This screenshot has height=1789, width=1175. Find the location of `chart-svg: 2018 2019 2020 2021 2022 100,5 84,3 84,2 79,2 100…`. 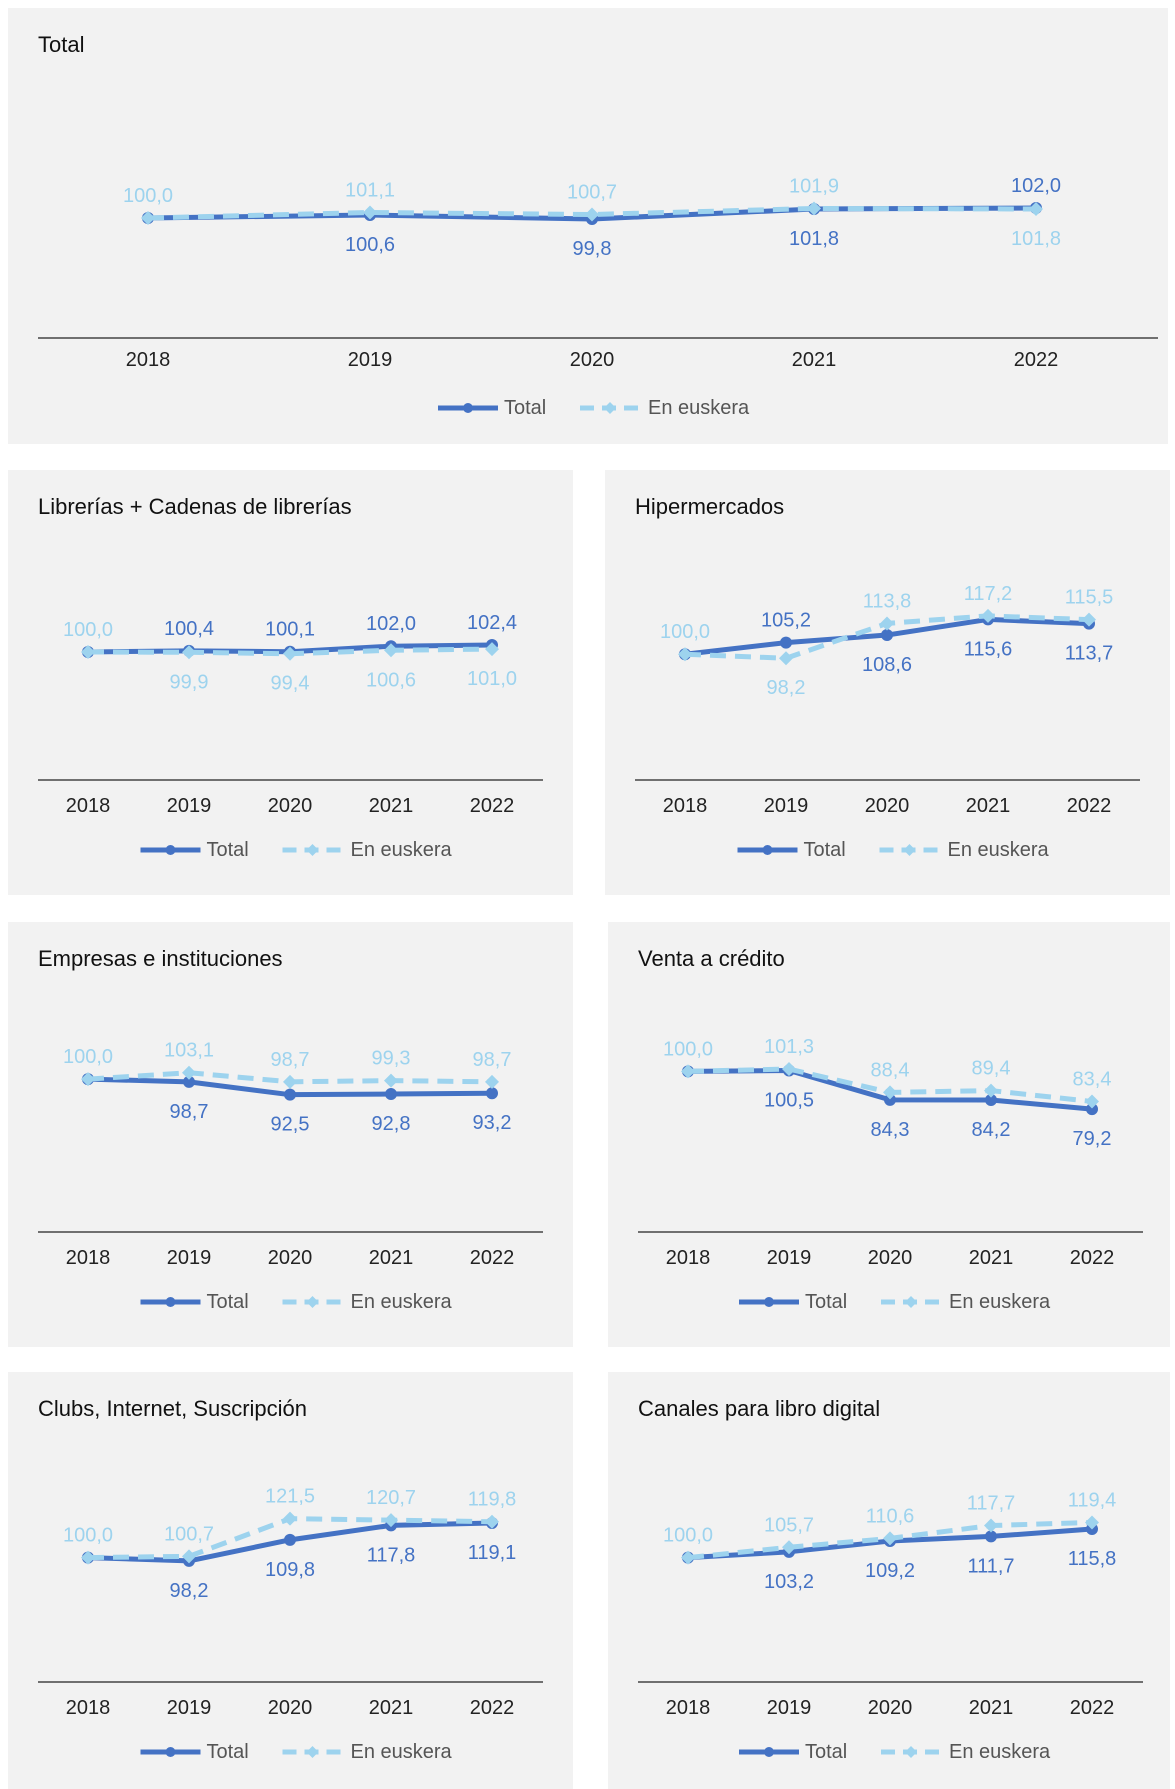

chart-svg: 2018 2019 2020 2021 2022 100,5 84,3 84,2 79,2 100… is located at coordinates (890, 1174).